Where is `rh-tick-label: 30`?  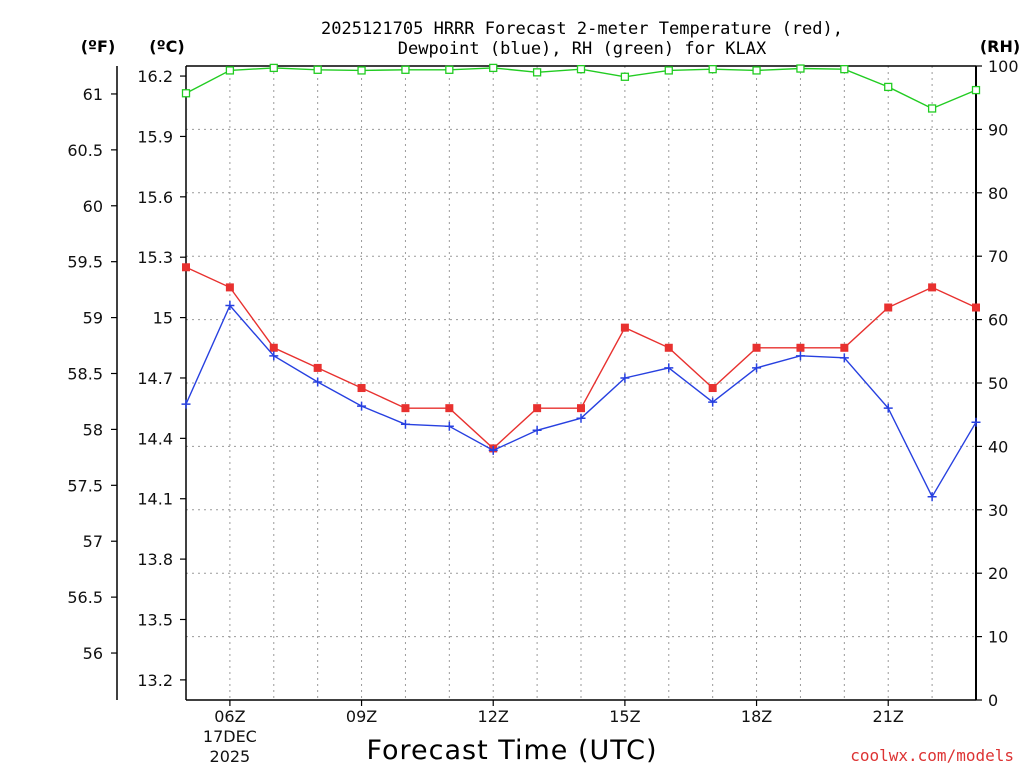 rh-tick-label: 30 is located at coordinates (998, 510).